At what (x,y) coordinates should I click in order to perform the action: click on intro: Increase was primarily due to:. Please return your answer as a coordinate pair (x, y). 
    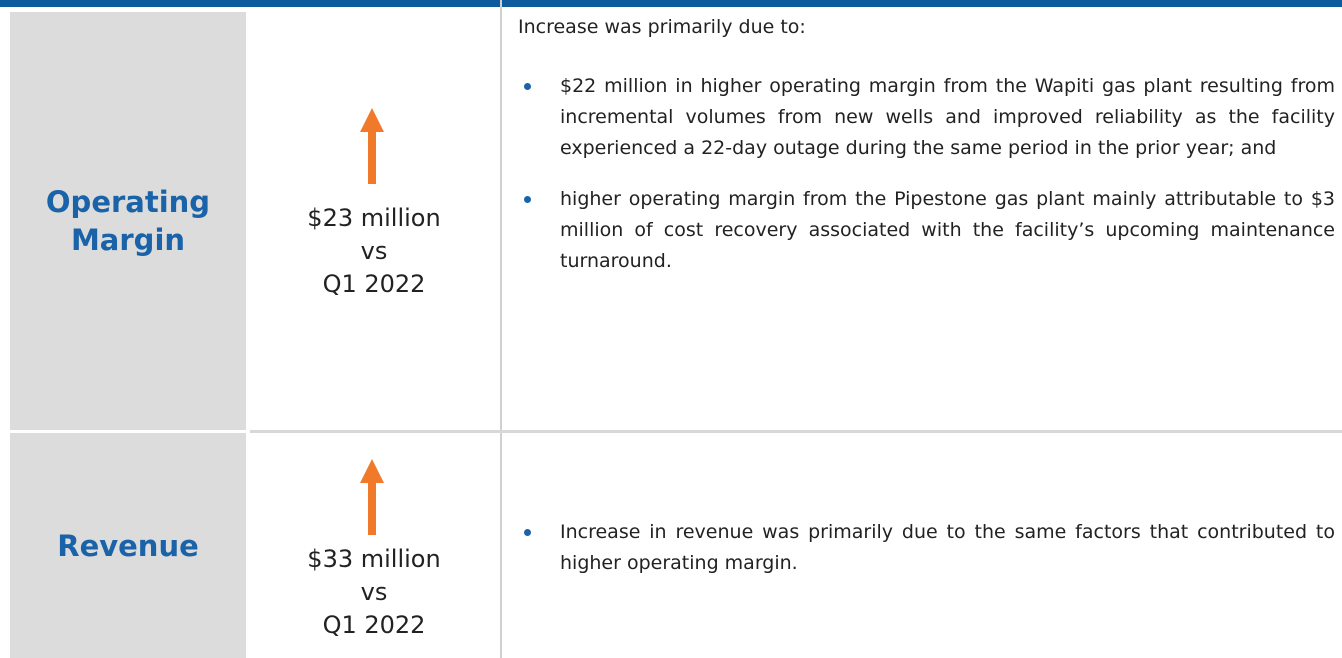
    Looking at the image, I should click on (662, 27).